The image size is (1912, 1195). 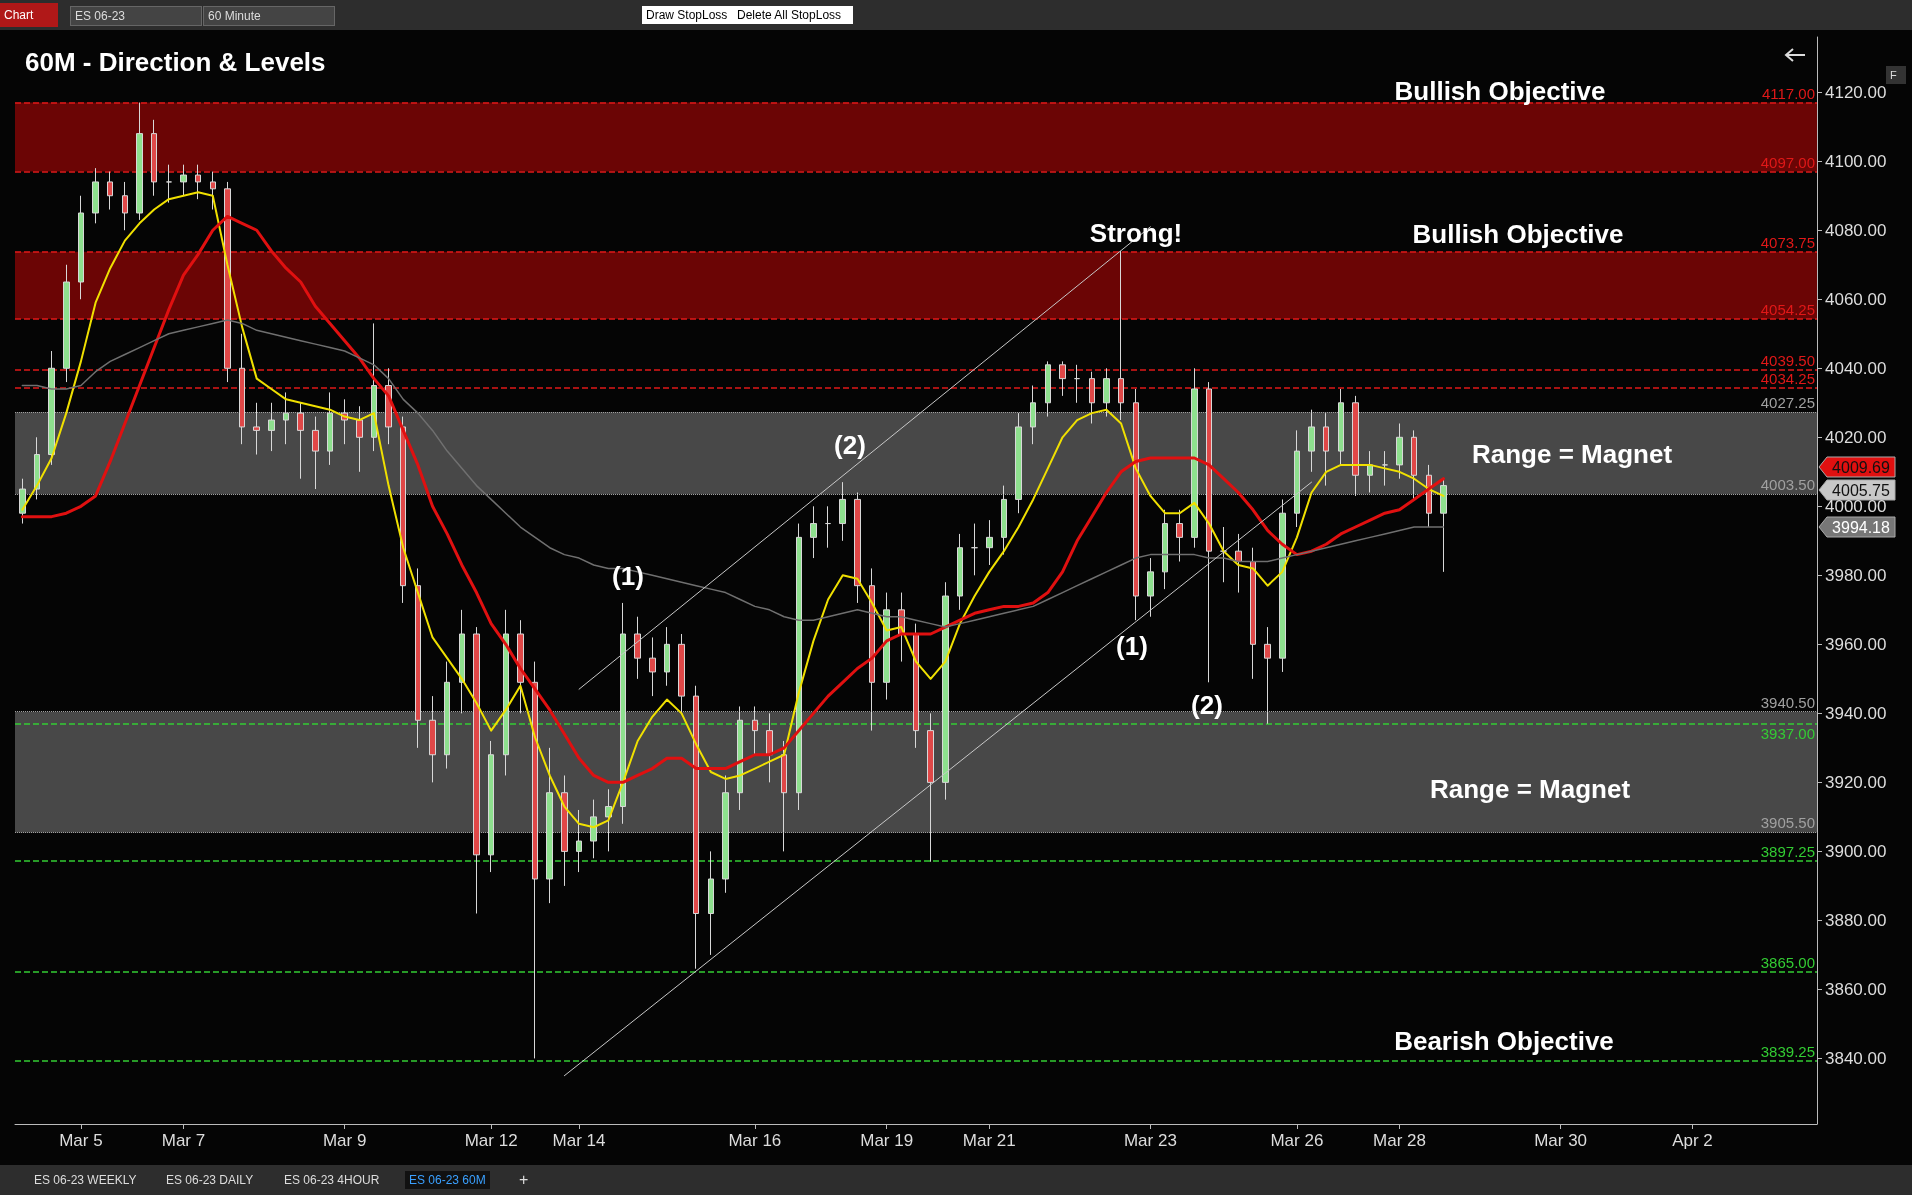 What do you see at coordinates (1787, 485) in the screenshot?
I see `ref-line-label: 4003.50` at bounding box center [1787, 485].